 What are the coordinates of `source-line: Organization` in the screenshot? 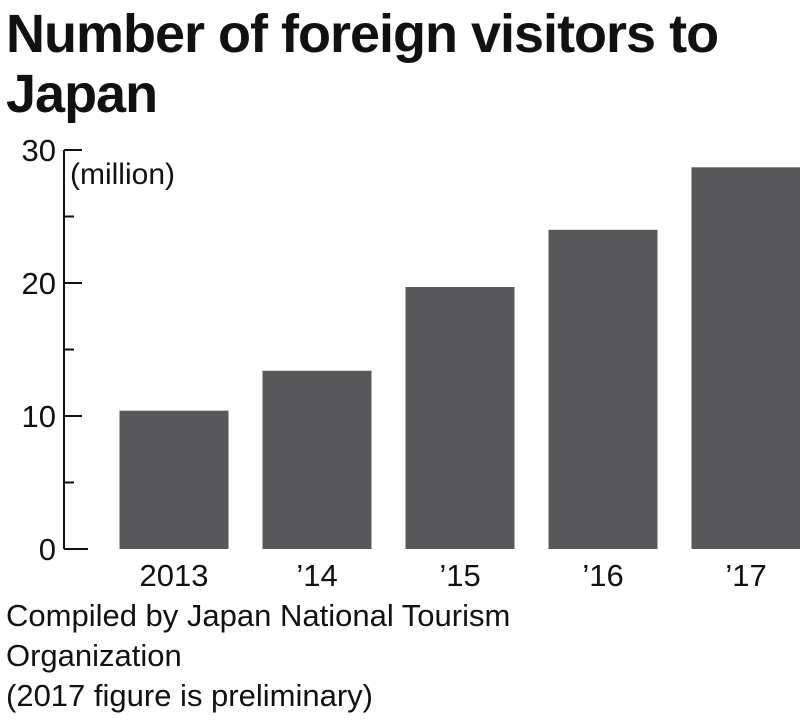 It's located at (94, 655).